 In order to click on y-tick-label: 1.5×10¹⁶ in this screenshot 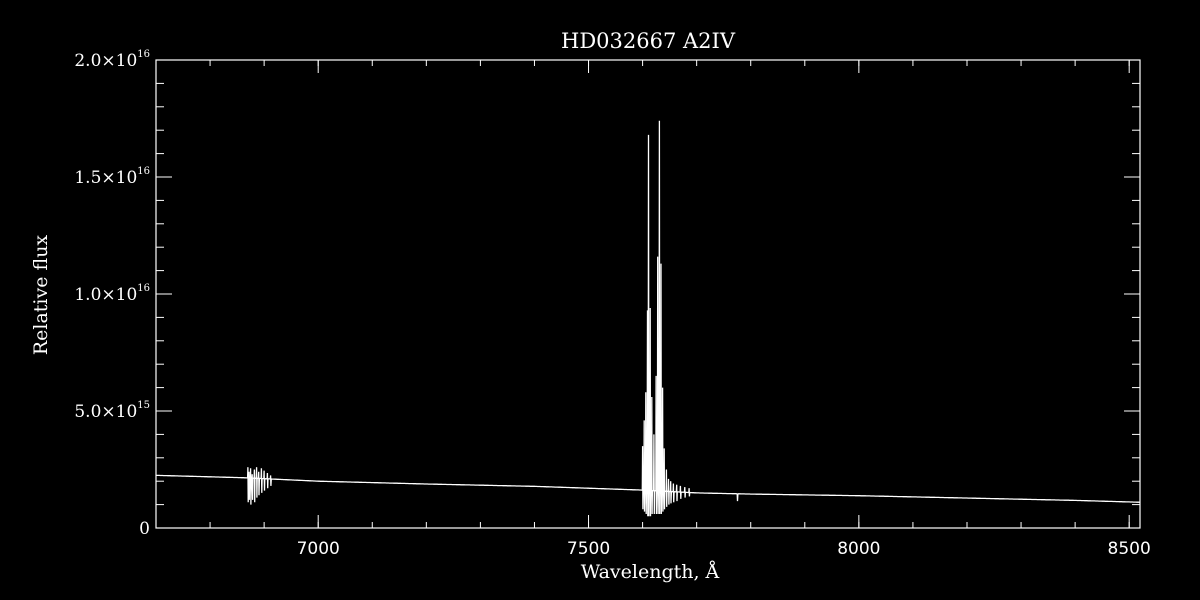, I will do `click(112, 177)`.